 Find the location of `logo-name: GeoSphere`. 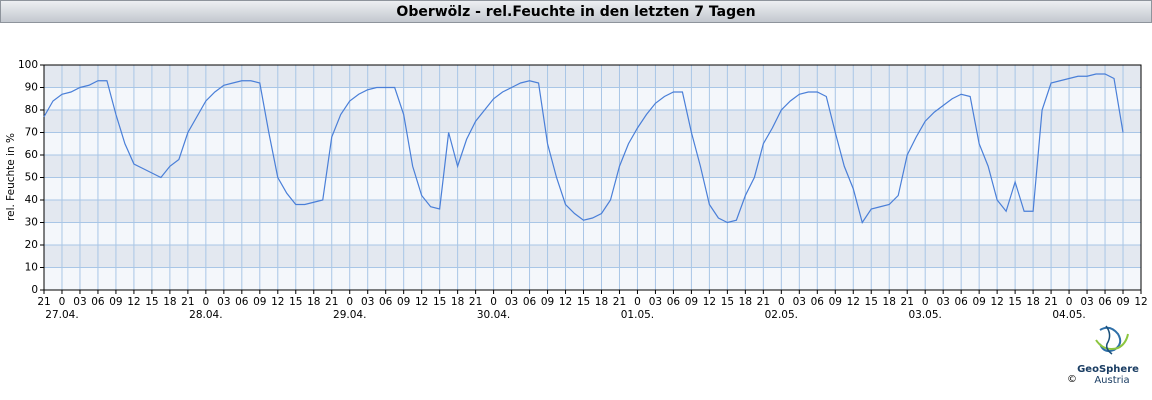

logo-name: GeoSphere is located at coordinates (1108, 369).